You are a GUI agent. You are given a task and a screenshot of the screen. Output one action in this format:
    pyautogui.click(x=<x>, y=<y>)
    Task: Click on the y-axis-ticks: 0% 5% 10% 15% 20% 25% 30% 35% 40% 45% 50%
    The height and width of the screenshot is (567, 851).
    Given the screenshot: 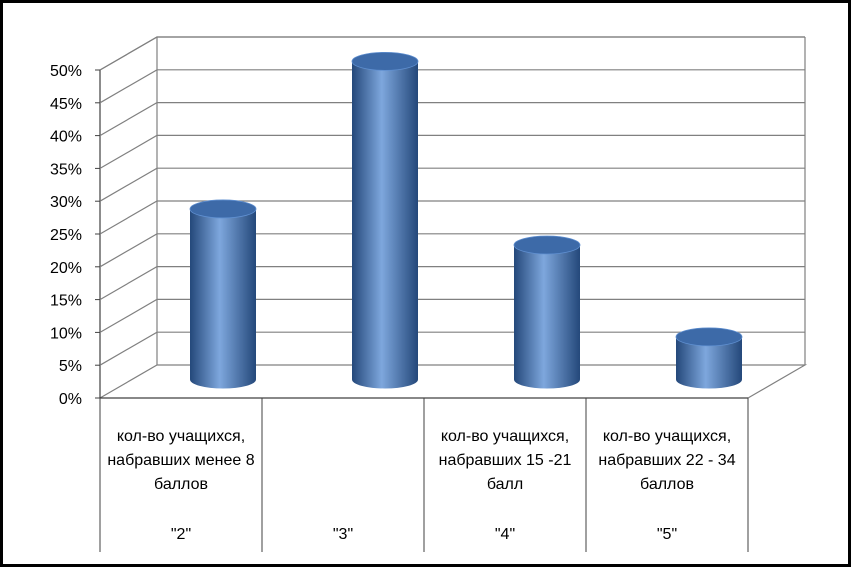 What is the action you would take?
    pyautogui.click(x=75, y=235)
    